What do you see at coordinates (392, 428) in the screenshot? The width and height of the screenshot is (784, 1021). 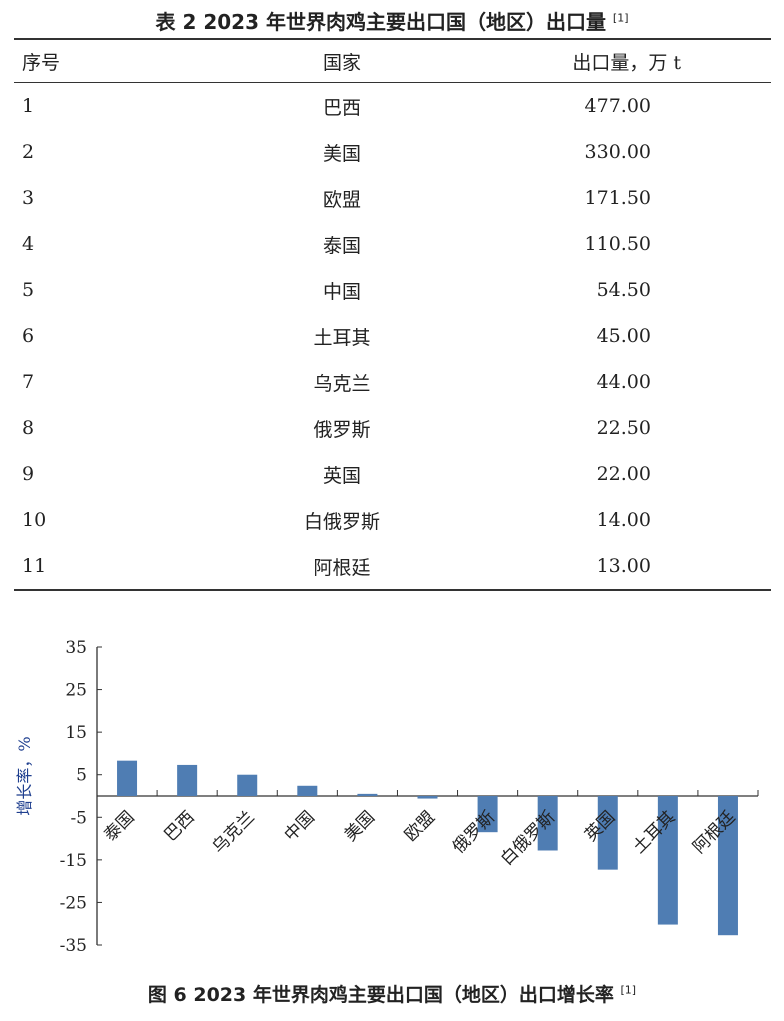 I see `table-row: 8 俄罗斯 22.50` at bounding box center [392, 428].